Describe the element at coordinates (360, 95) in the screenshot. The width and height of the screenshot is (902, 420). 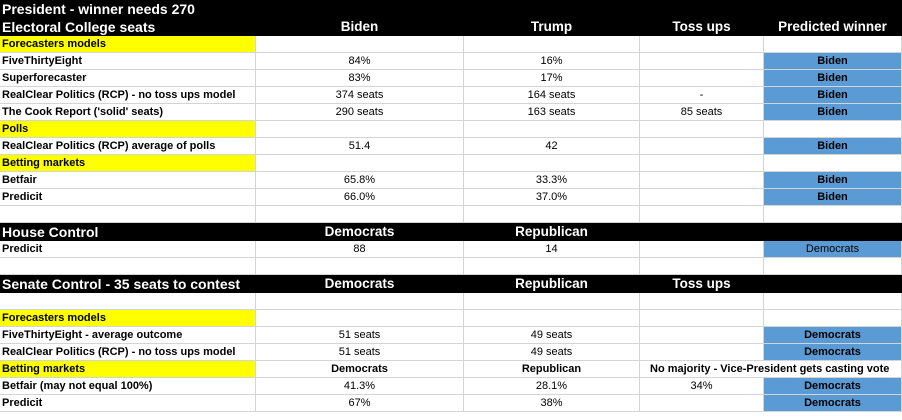
I see `biden-value: 374 seats` at that location.